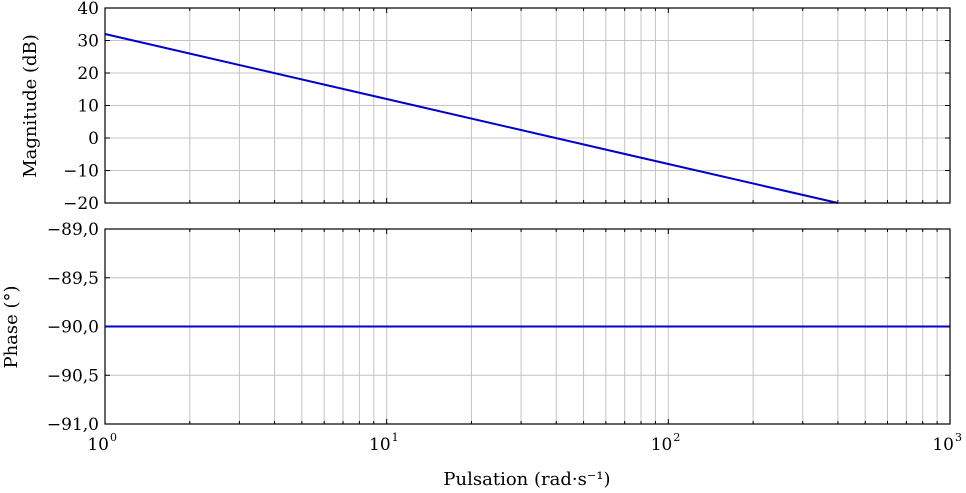 This screenshot has height=493, width=966. I want to click on phase-y-tick-label: −90,0, so click(73, 328).